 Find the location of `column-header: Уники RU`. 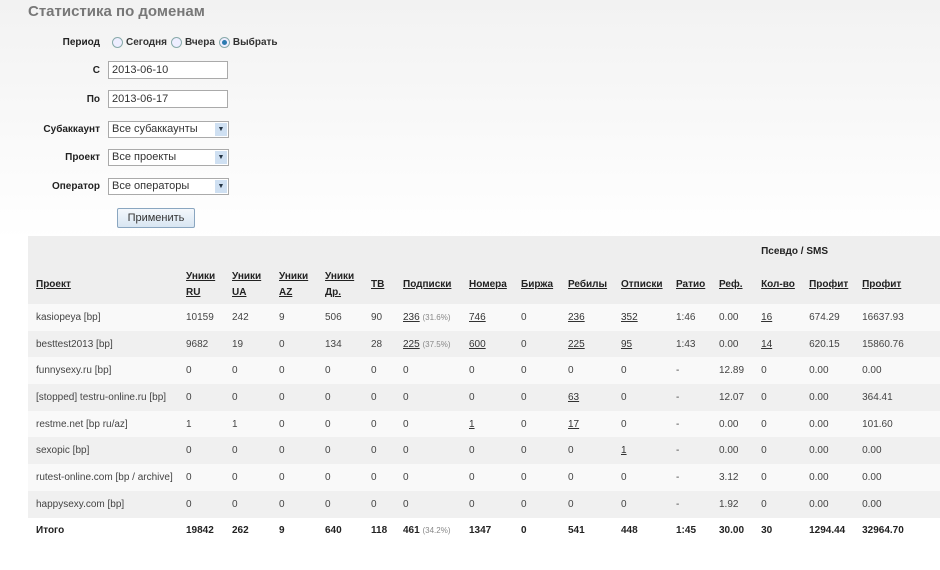

column-header: Уники RU is located at coordinates (203, 285).